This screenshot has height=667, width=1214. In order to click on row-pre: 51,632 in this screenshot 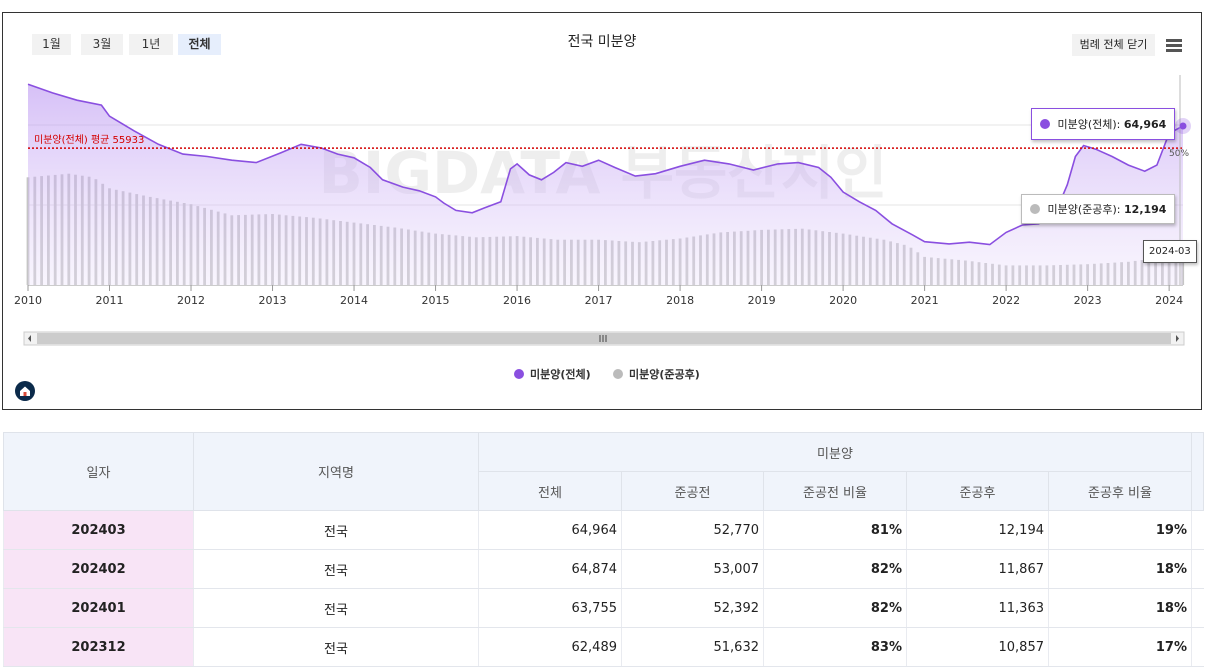, I will do `click(692, 647)`.